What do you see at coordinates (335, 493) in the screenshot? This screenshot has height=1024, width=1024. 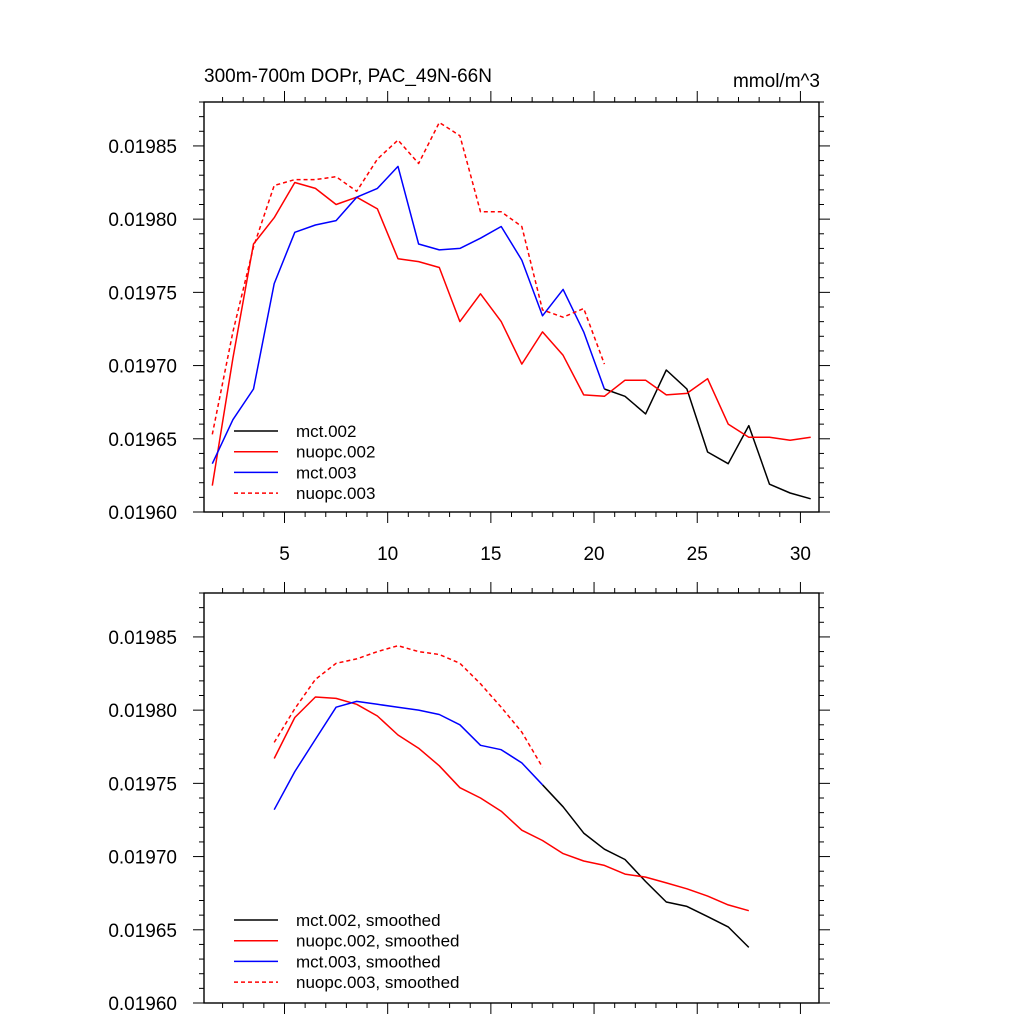 I see `legend-label: nuopc.003` at bounding box center [335, 493].